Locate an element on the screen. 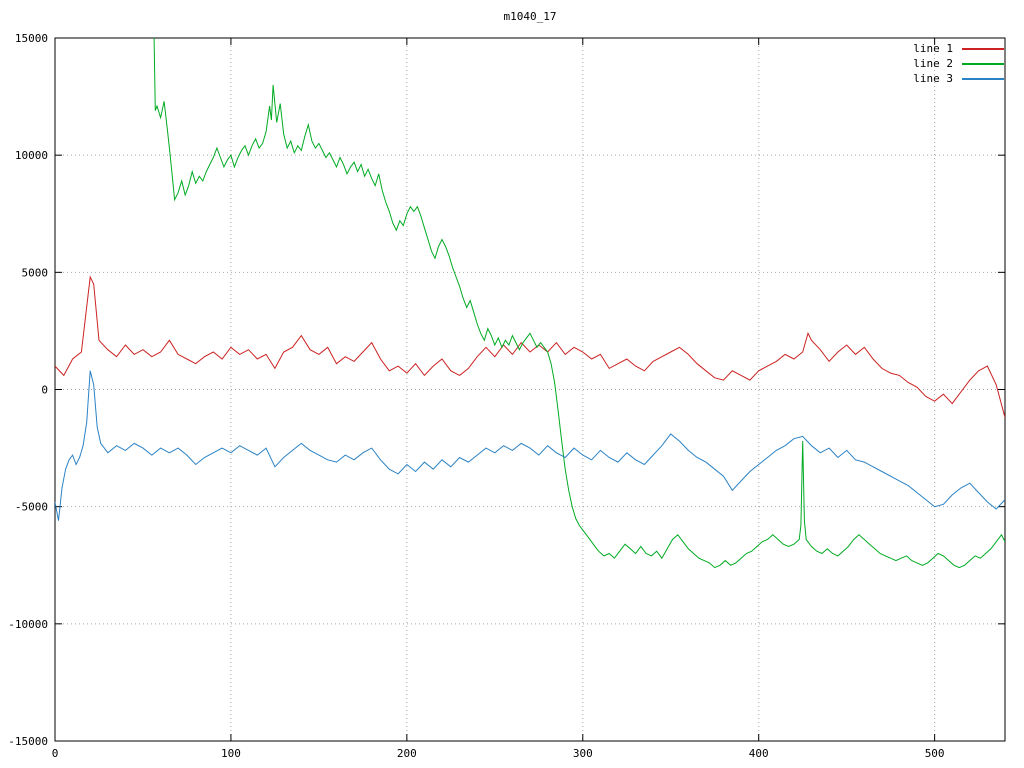 Image resolution: width=1024 pixels, height=768 pixels. y-tick-label: 0 is located at coordinates (44, 390).